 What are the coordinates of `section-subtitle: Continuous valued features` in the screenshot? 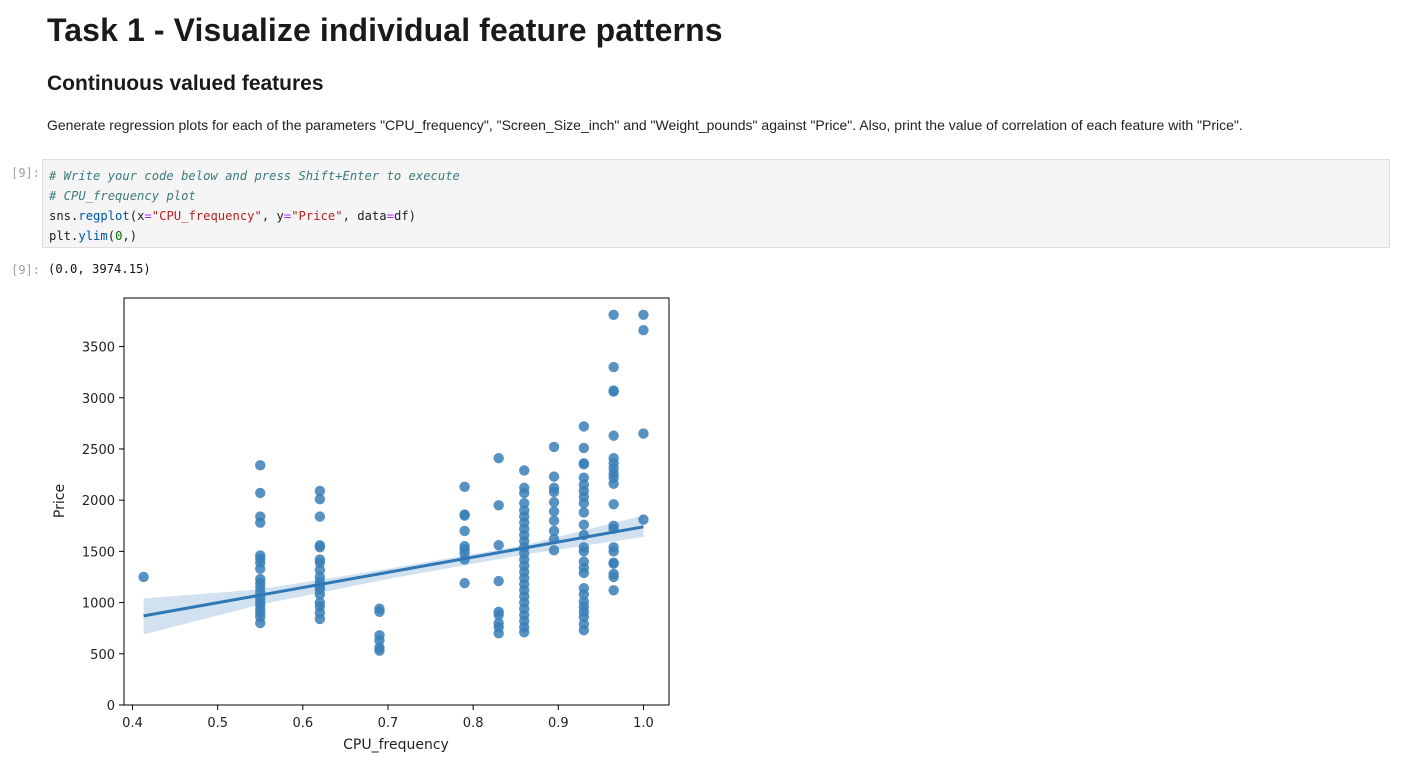 It's located at (185, 83).